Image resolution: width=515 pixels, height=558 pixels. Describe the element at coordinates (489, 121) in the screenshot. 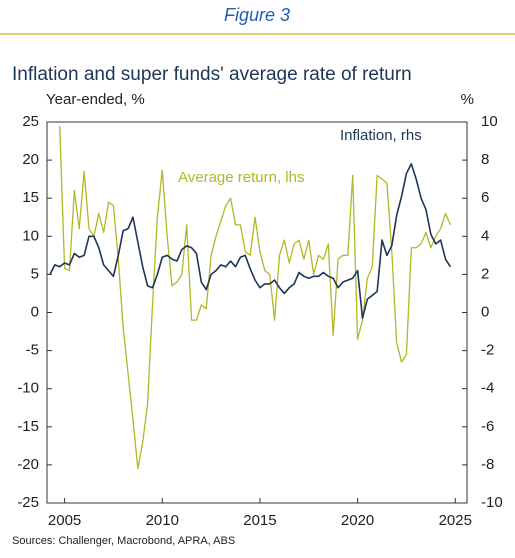

I see `y2-tick-label: 10` at that location.